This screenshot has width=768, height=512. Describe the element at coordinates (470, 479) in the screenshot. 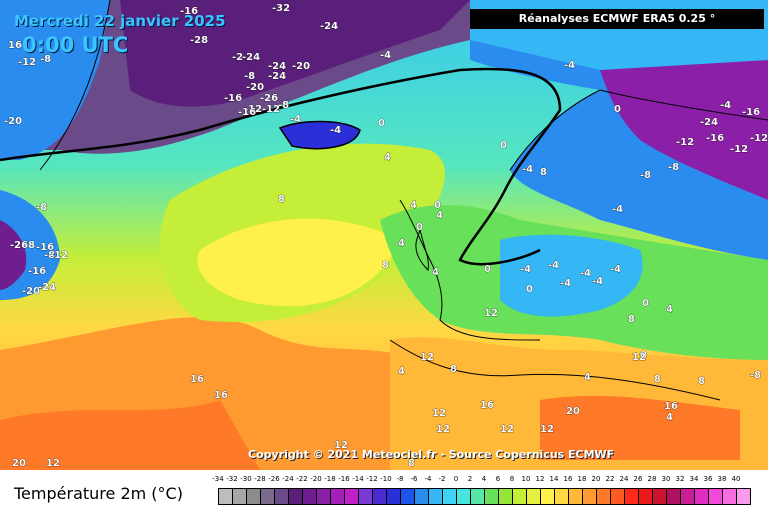

I see `scale-tick-label: 2` at that location.